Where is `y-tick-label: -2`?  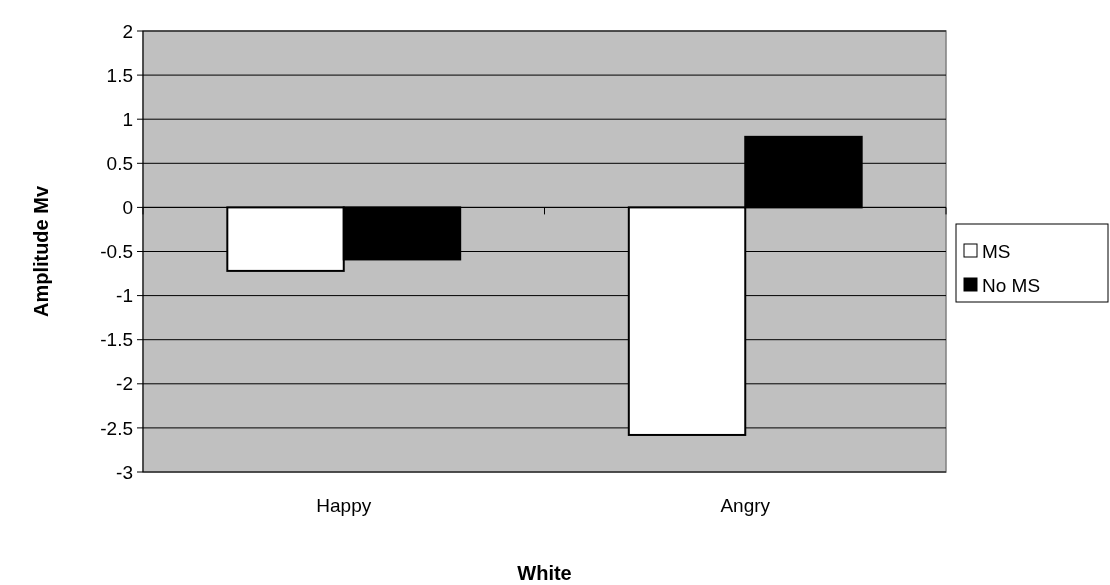 y-tick-label: -2 is located at coordinates (124, 384).